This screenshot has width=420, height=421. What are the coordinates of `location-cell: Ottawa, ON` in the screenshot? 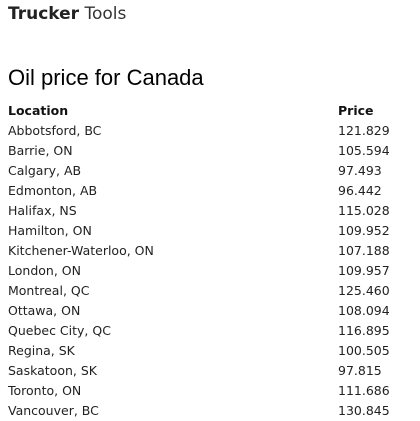 It's located at (44, 310).